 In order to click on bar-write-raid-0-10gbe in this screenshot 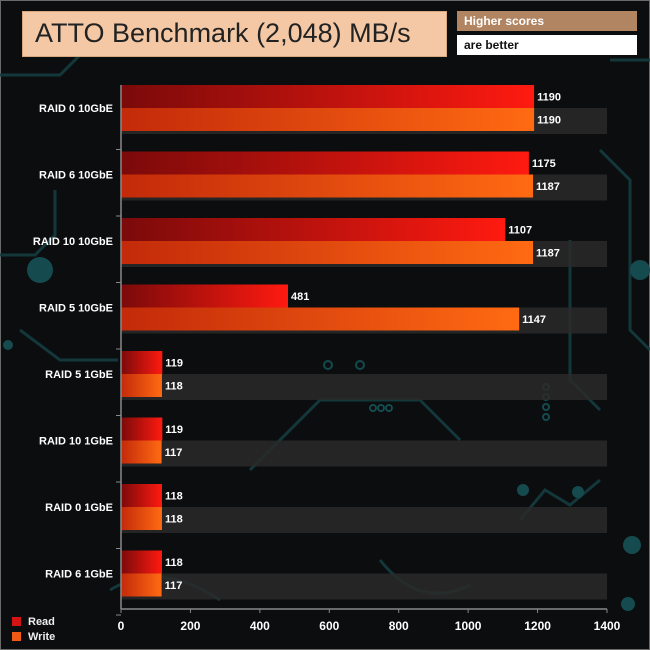, I will do `click(328, 119)`.